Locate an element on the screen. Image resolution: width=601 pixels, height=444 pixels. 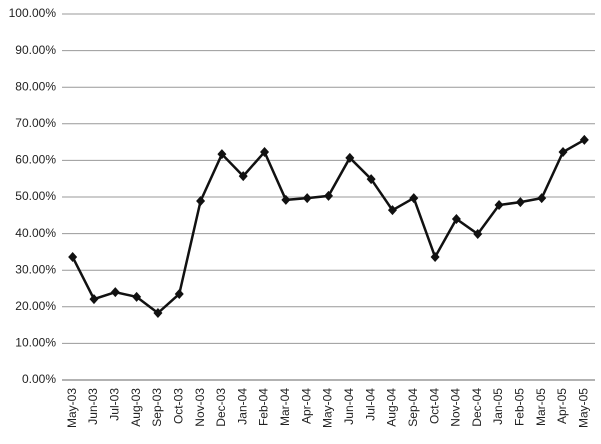
x-tick-label: Feb-04 is located at coordinates (264, 407).